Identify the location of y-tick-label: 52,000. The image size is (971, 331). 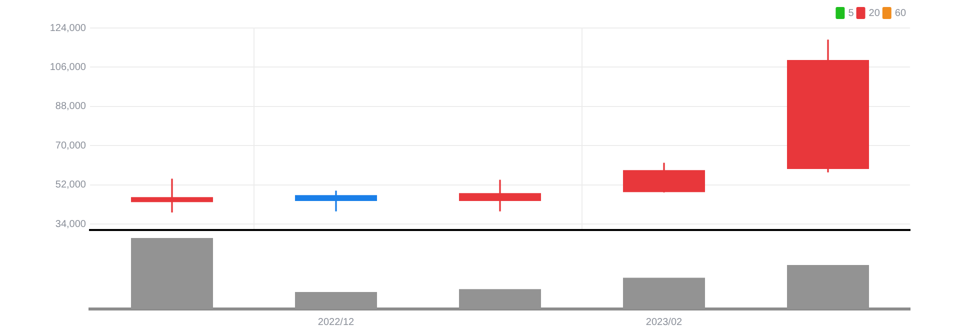
(70, 185).